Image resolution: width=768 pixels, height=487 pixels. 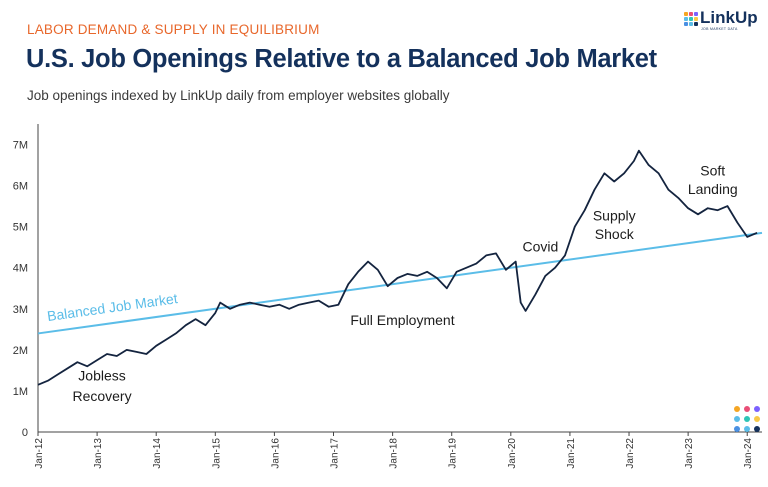 I want to click on linkup-logo-icon, so click(x=691, y=19).